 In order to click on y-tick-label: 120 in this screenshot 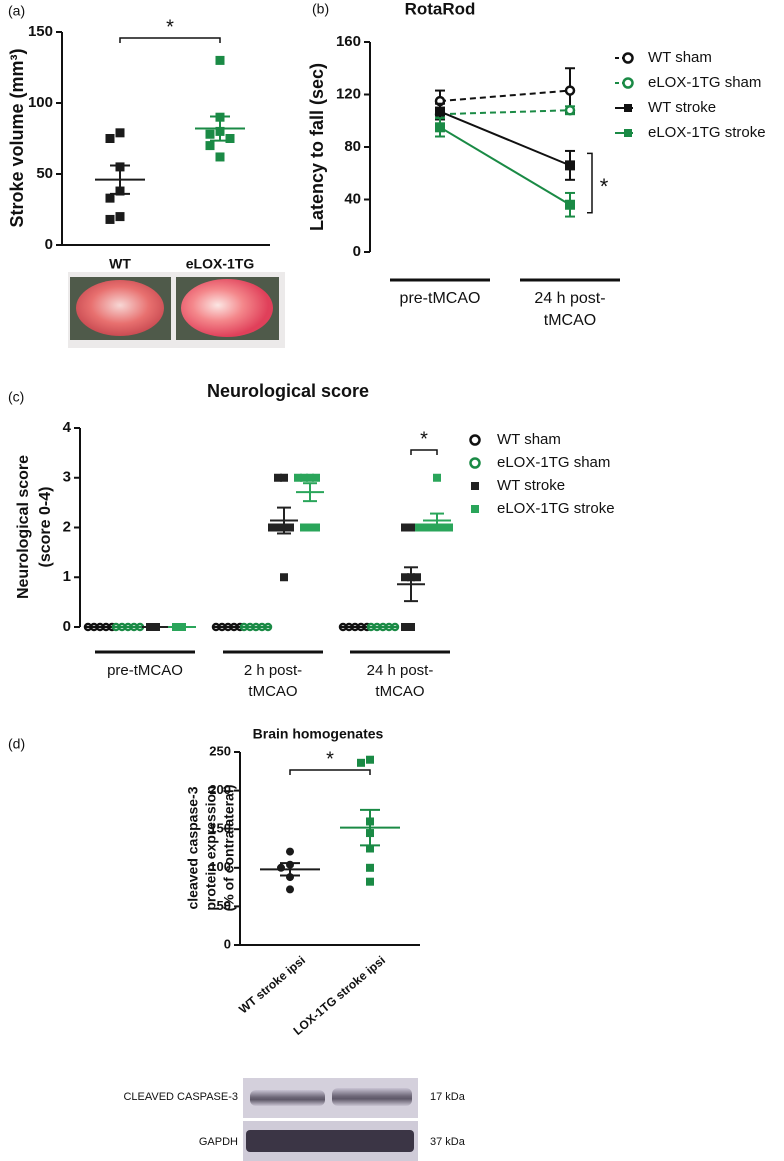, I will do `click(348, 93)`.